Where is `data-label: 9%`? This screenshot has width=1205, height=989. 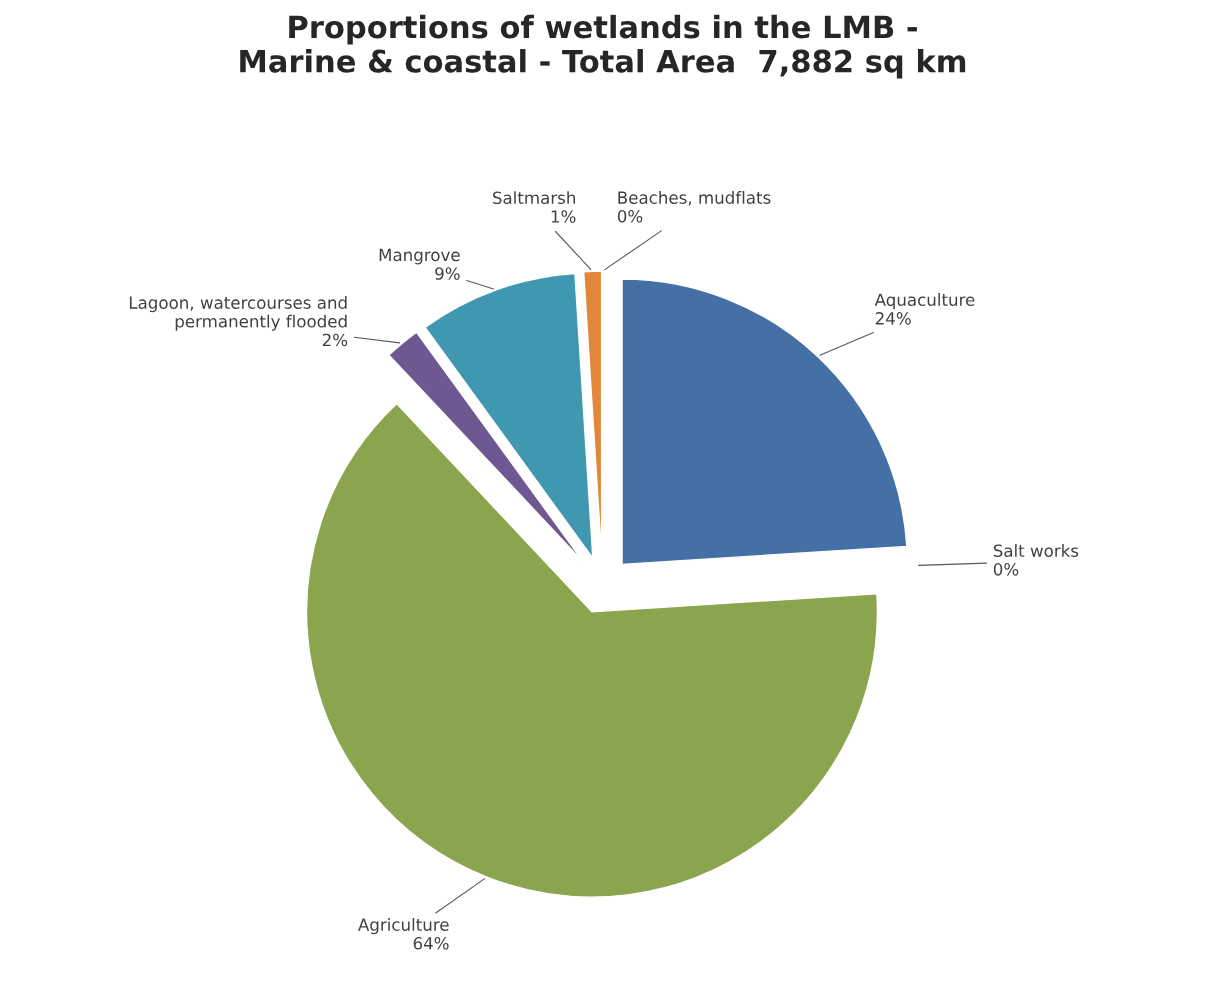
data-label: 9% is located at coordinates (447, 273).